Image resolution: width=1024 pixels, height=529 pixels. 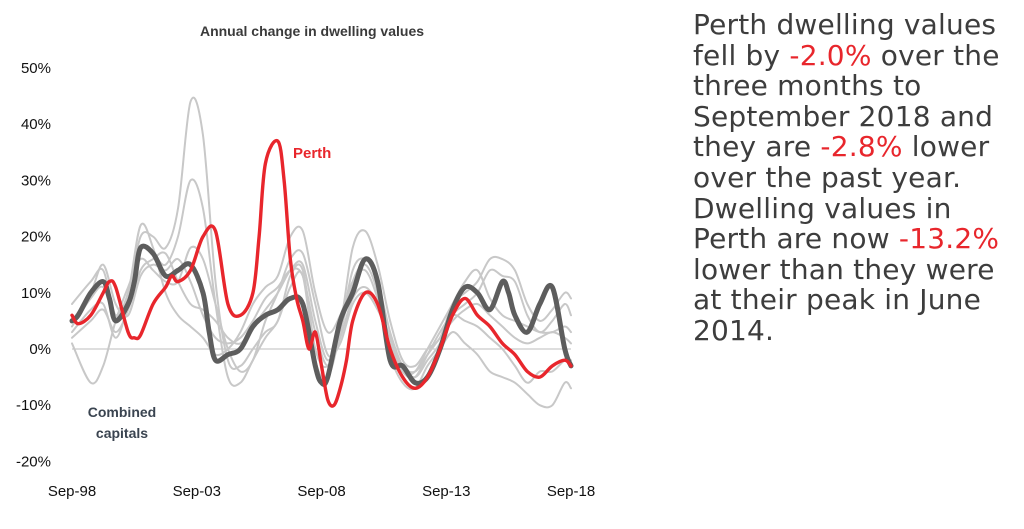 I want to click on narrative-part-1: Perth dwelling values fell by, so click(x=845, y=40).